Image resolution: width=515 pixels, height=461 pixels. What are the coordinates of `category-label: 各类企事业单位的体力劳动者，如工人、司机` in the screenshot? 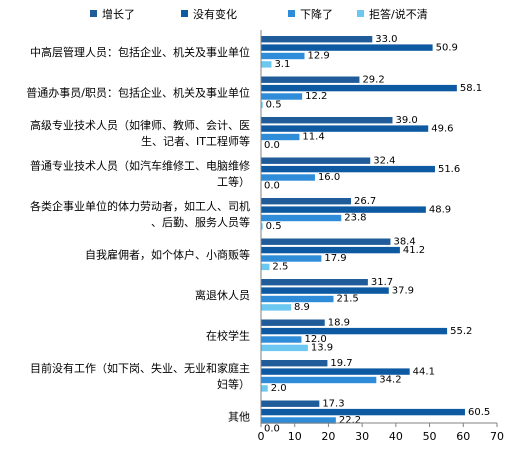 It's located at (140, 206).